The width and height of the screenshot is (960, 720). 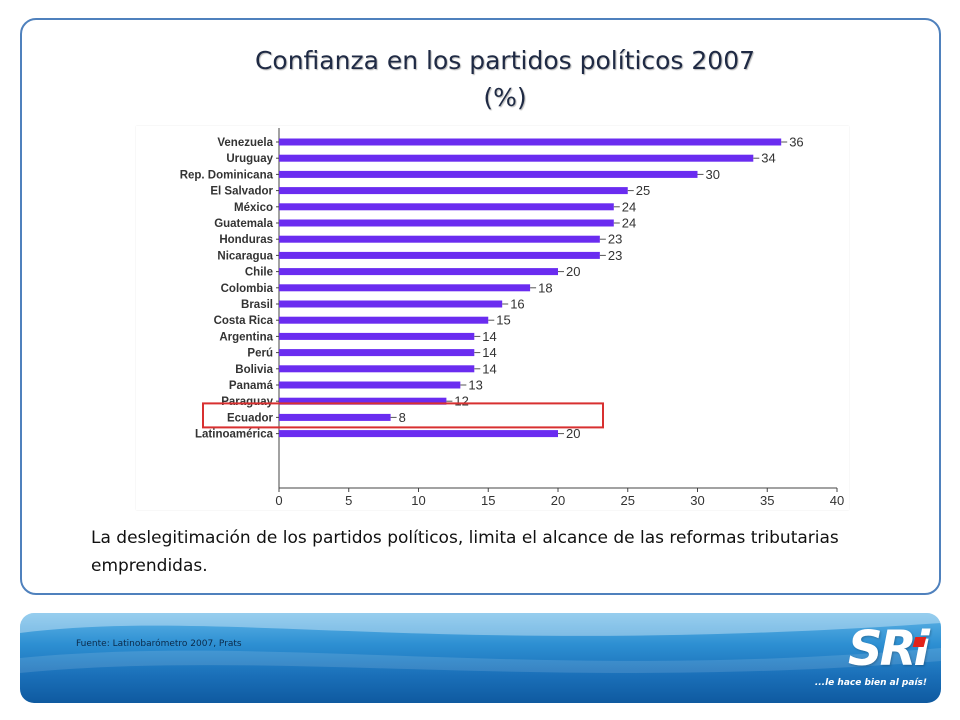 What do you see at coordinates (488, 500) in the screenshot?
I see `x-tick-label: 15` at bounding box center [488, 500].